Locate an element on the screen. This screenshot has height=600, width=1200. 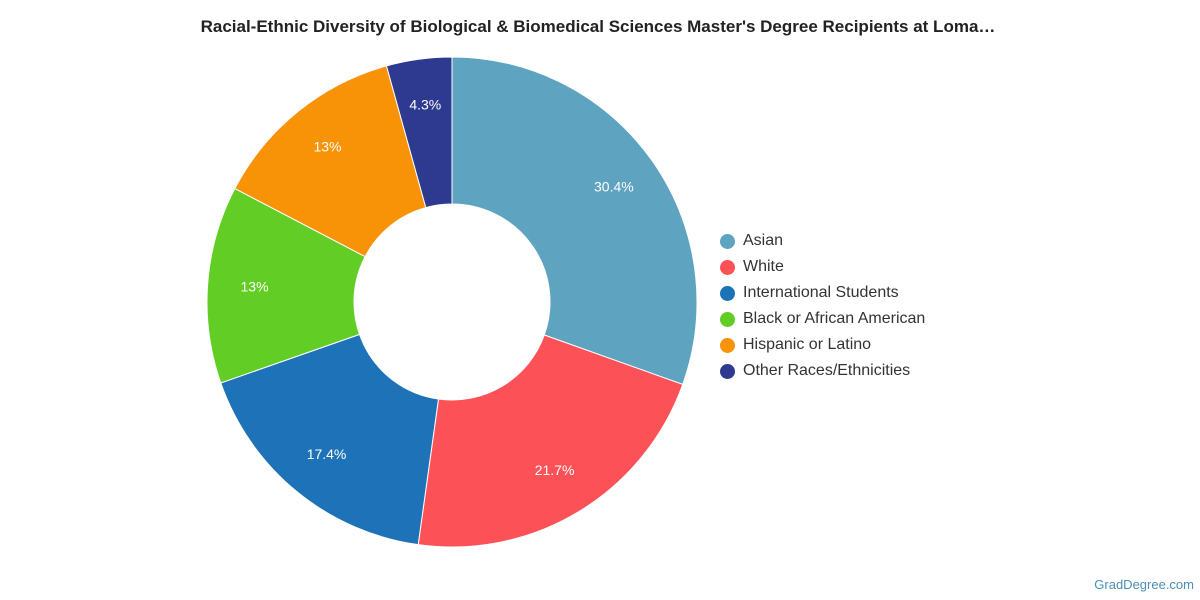
slice-label: 21.7% is located at coordinates (555, 470).